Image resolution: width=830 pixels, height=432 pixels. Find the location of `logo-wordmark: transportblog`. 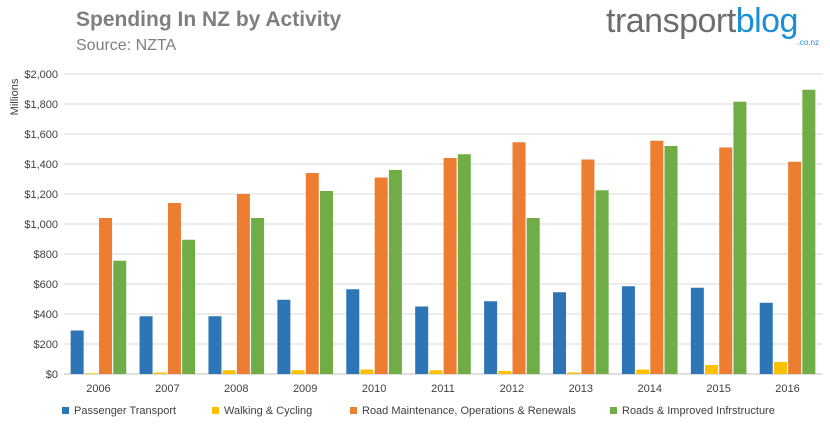

logo-wordmark: transportblog is located at coordinates (702, 21).